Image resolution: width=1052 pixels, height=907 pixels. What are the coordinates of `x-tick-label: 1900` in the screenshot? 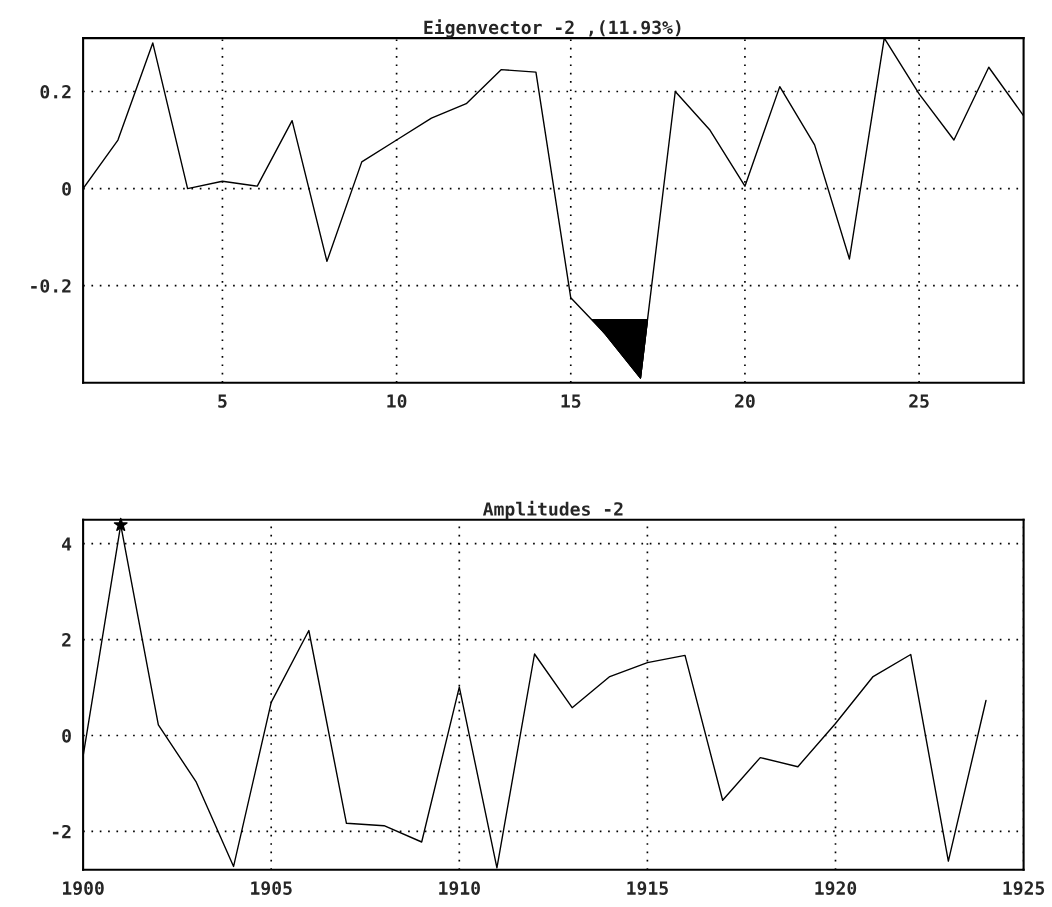 It's located at (83, 888).